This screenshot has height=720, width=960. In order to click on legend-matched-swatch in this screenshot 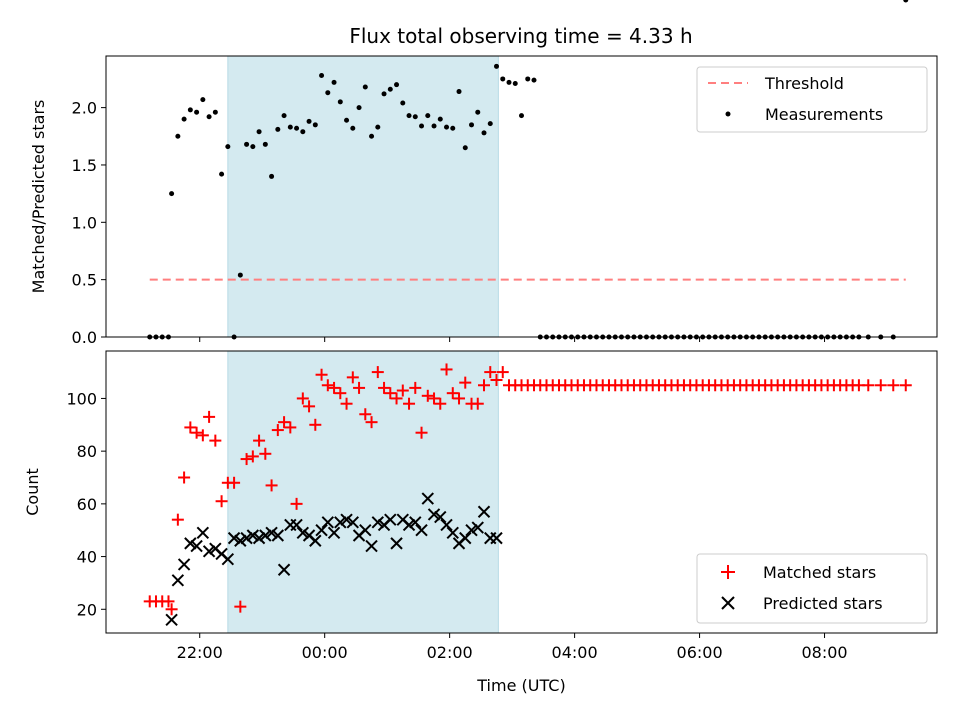, I will do `click(728, 572)`.